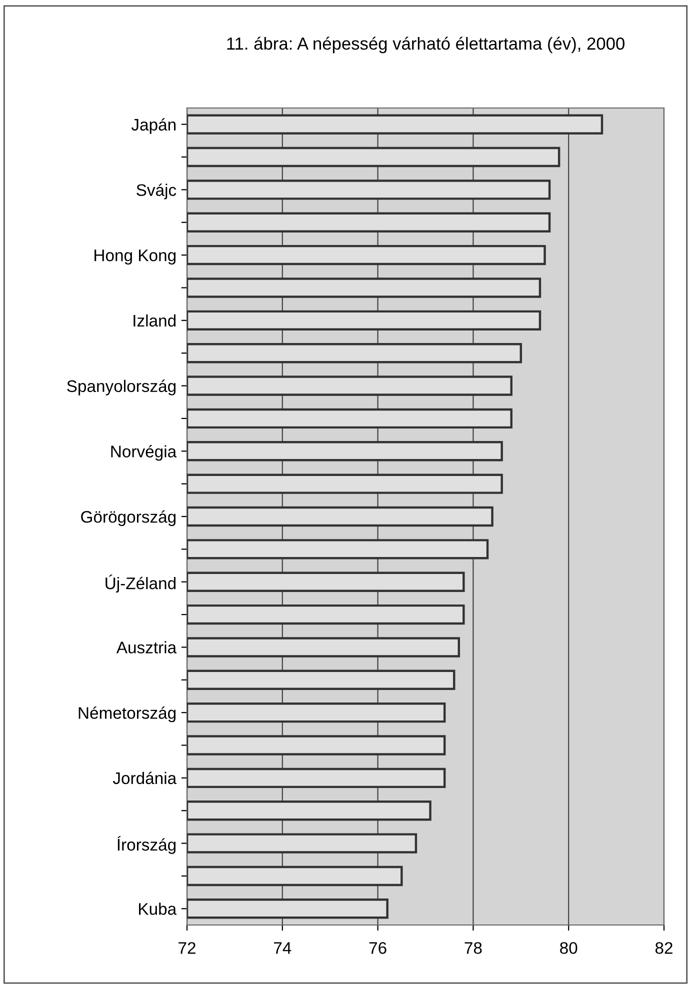 This screenshot has height=989, width=691. I want to click on y-tick-label: Jordánia, so click(144, 778).